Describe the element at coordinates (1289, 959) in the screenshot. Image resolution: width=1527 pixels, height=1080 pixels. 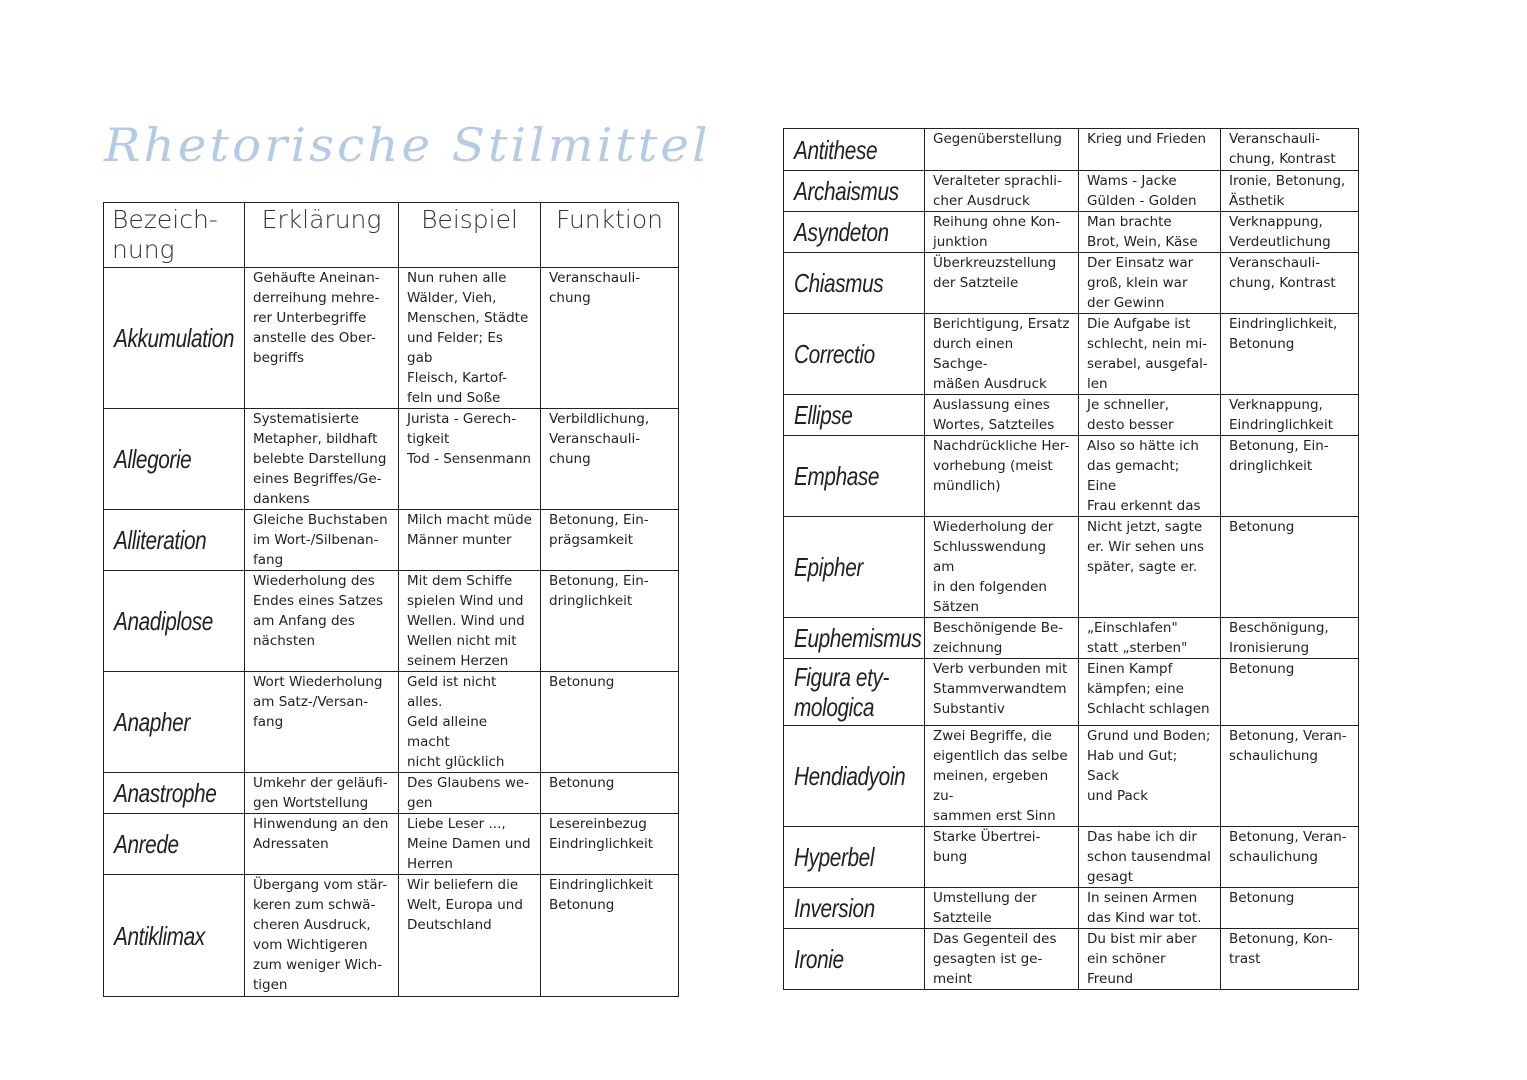
I see `function-cell: Betonung, Kon- trast` at that location.